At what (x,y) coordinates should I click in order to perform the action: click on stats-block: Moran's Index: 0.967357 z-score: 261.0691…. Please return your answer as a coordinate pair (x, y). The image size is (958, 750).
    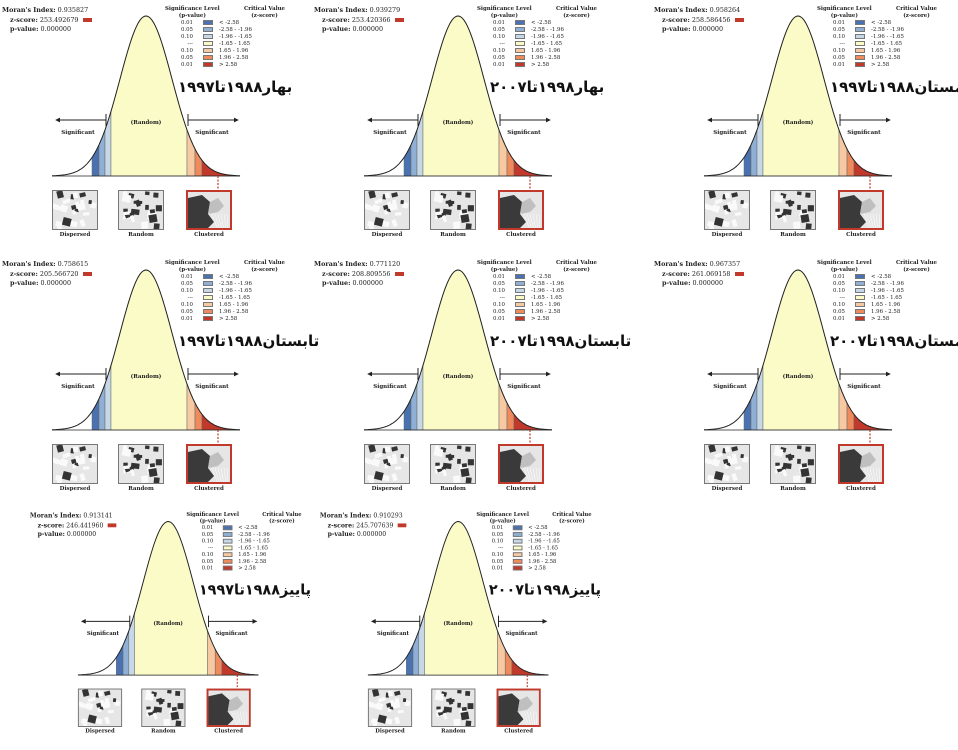
    Looking at the image, I should click on (699, 274).